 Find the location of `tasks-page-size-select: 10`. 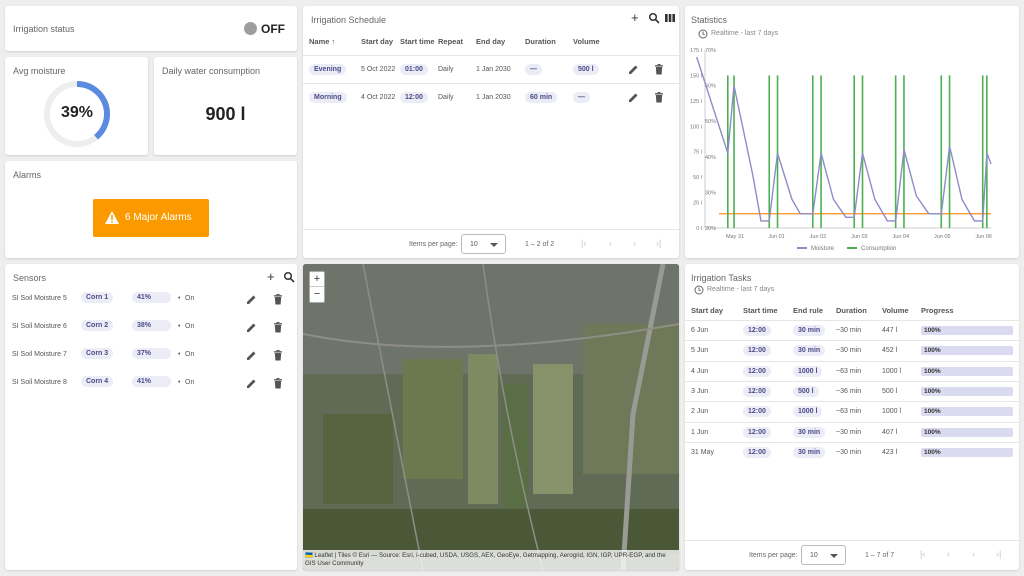

tasks-page-size-select: 10 is located at coordinates (823, 555).